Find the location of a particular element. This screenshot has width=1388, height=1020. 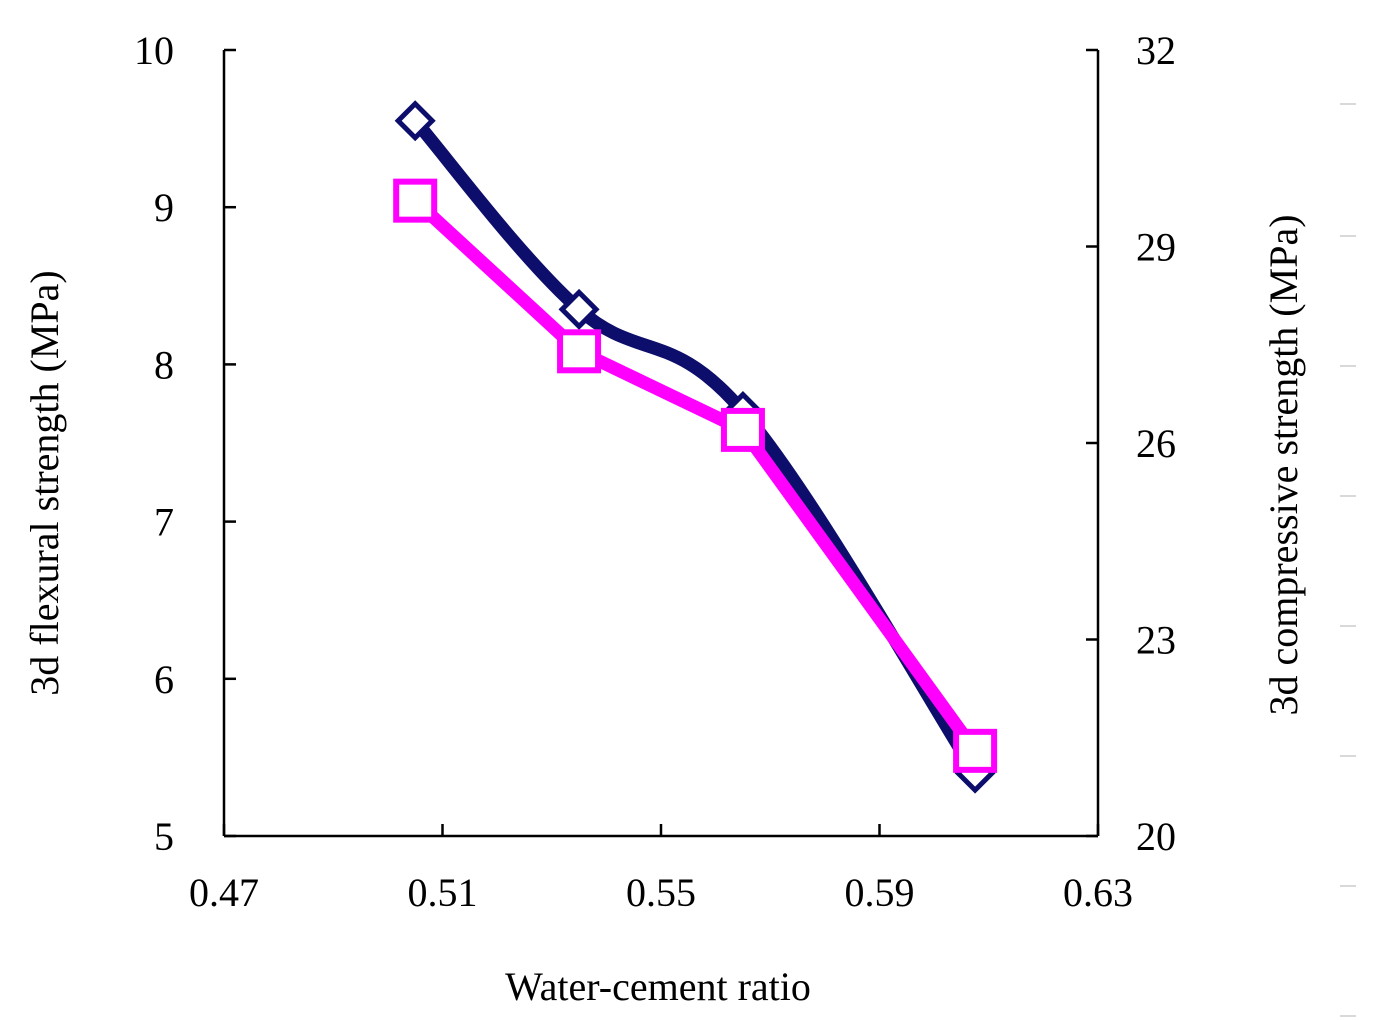

y-tick-label: 6 is located at coordinates (164, 679).